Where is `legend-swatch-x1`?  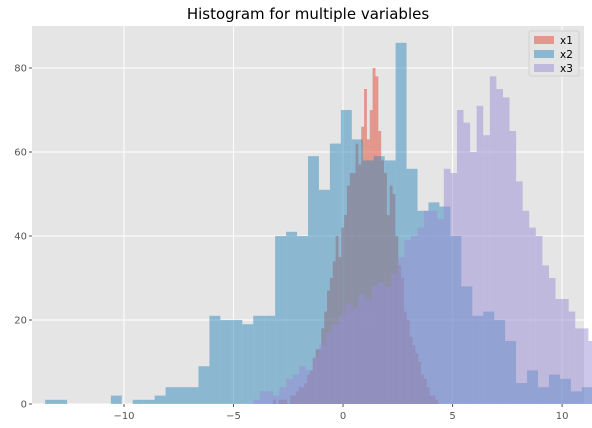
legend-swatch-x1 is located at coordinates (544, 40).